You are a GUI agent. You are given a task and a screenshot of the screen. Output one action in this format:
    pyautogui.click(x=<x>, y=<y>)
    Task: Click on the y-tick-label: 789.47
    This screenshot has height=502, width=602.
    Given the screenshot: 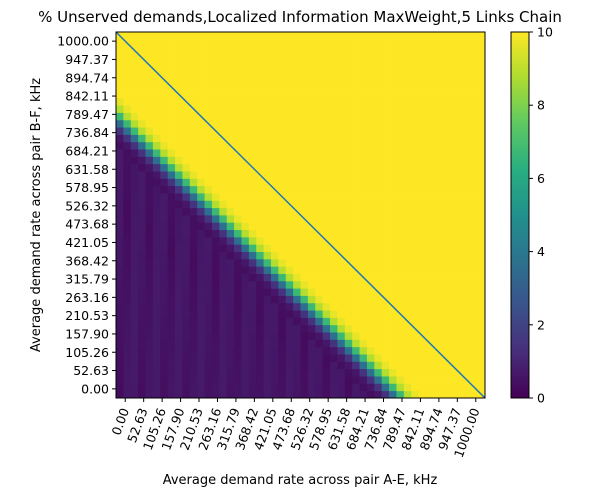 What is the action you would take?
    pyautogui.click(x=87, y=114)
    